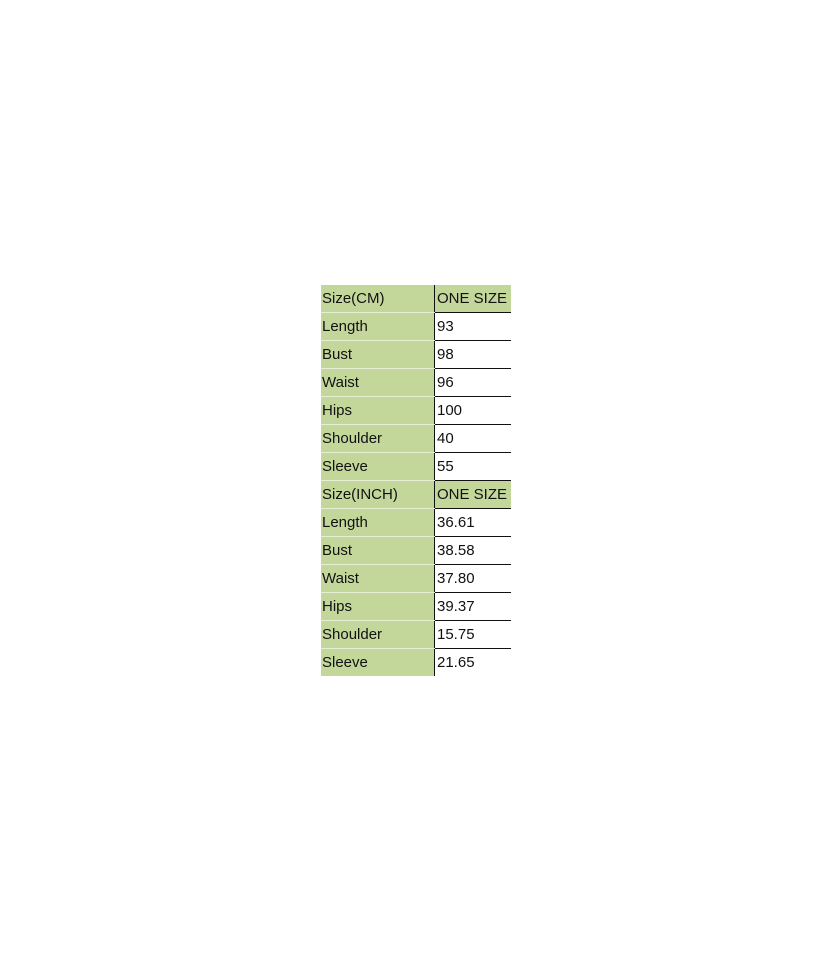 The height and width of the screenshot is (960, 830). I want to click on table-header-row: Size(INCH) ONE SIZE, so click(416, 494).